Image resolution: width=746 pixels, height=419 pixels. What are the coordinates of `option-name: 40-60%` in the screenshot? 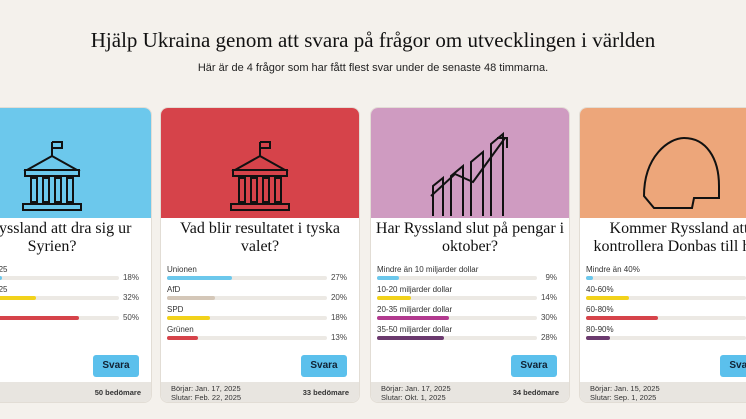 It's located at (600, 289).